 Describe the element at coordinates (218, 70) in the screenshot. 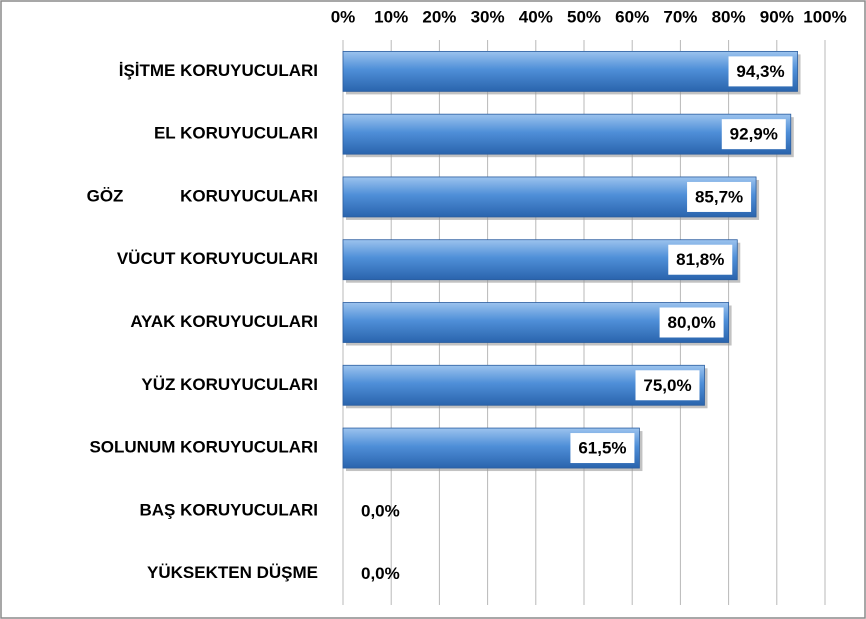

I see `y-tick-label: İŞİTME KORUYUCULARI` at that location.